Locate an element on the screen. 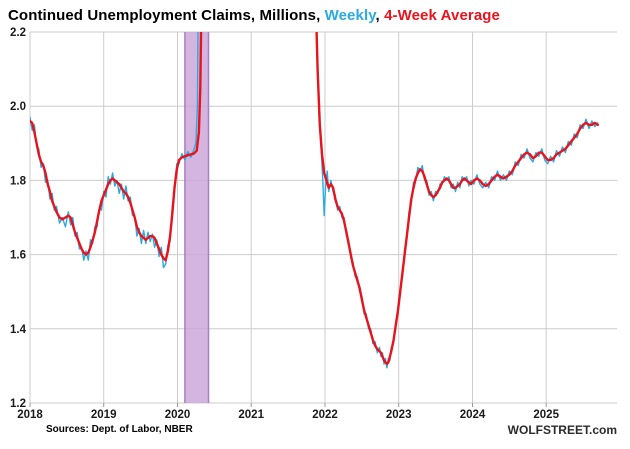 The image size is (630, 449). y-tick-label: 2.2 is located at coordinates (18, 33).